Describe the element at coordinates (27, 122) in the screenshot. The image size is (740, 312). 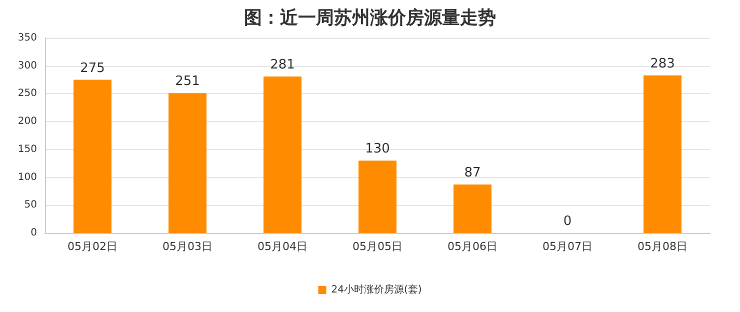
I see `y-tick-label: 200` at that location.